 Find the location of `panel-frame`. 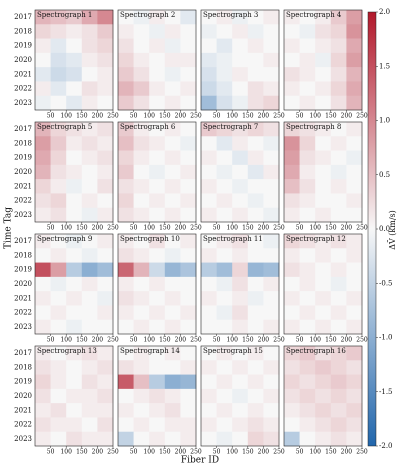

panel-frame is located at coordinates (74, 284).